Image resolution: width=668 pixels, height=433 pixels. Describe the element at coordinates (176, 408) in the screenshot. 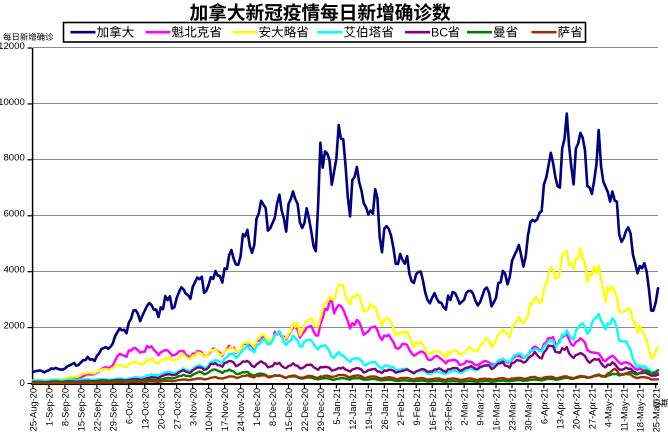

I see `svg-text: 27-Oct-20` at that location.